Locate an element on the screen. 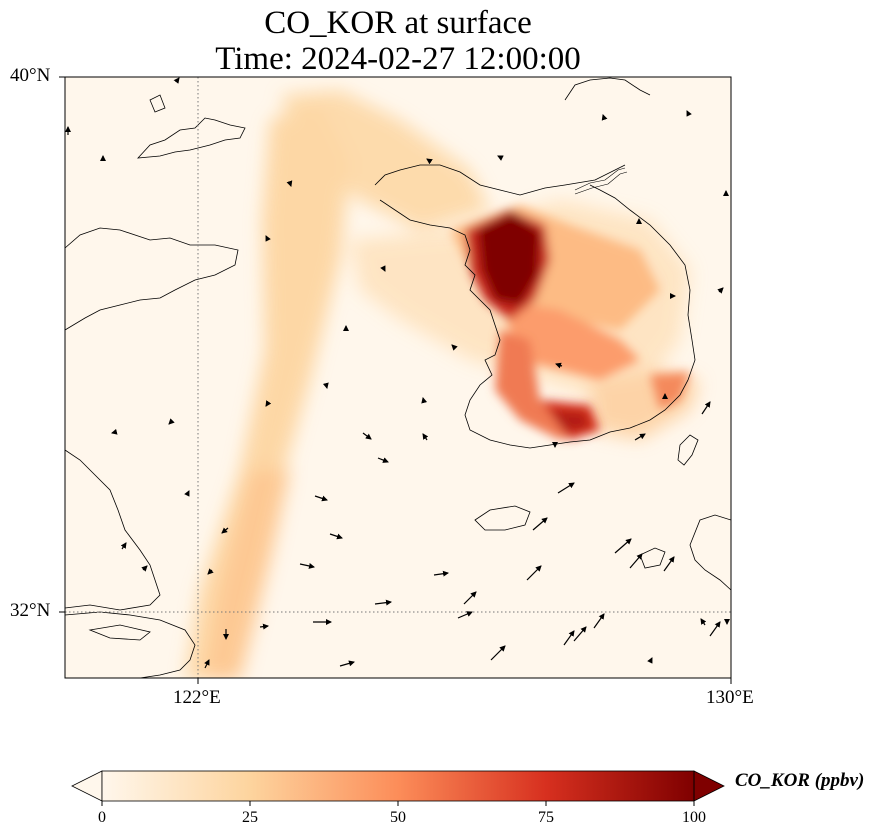  colorbar-label: CO_KOR (ppbv) is located at coordinates (800, 780).